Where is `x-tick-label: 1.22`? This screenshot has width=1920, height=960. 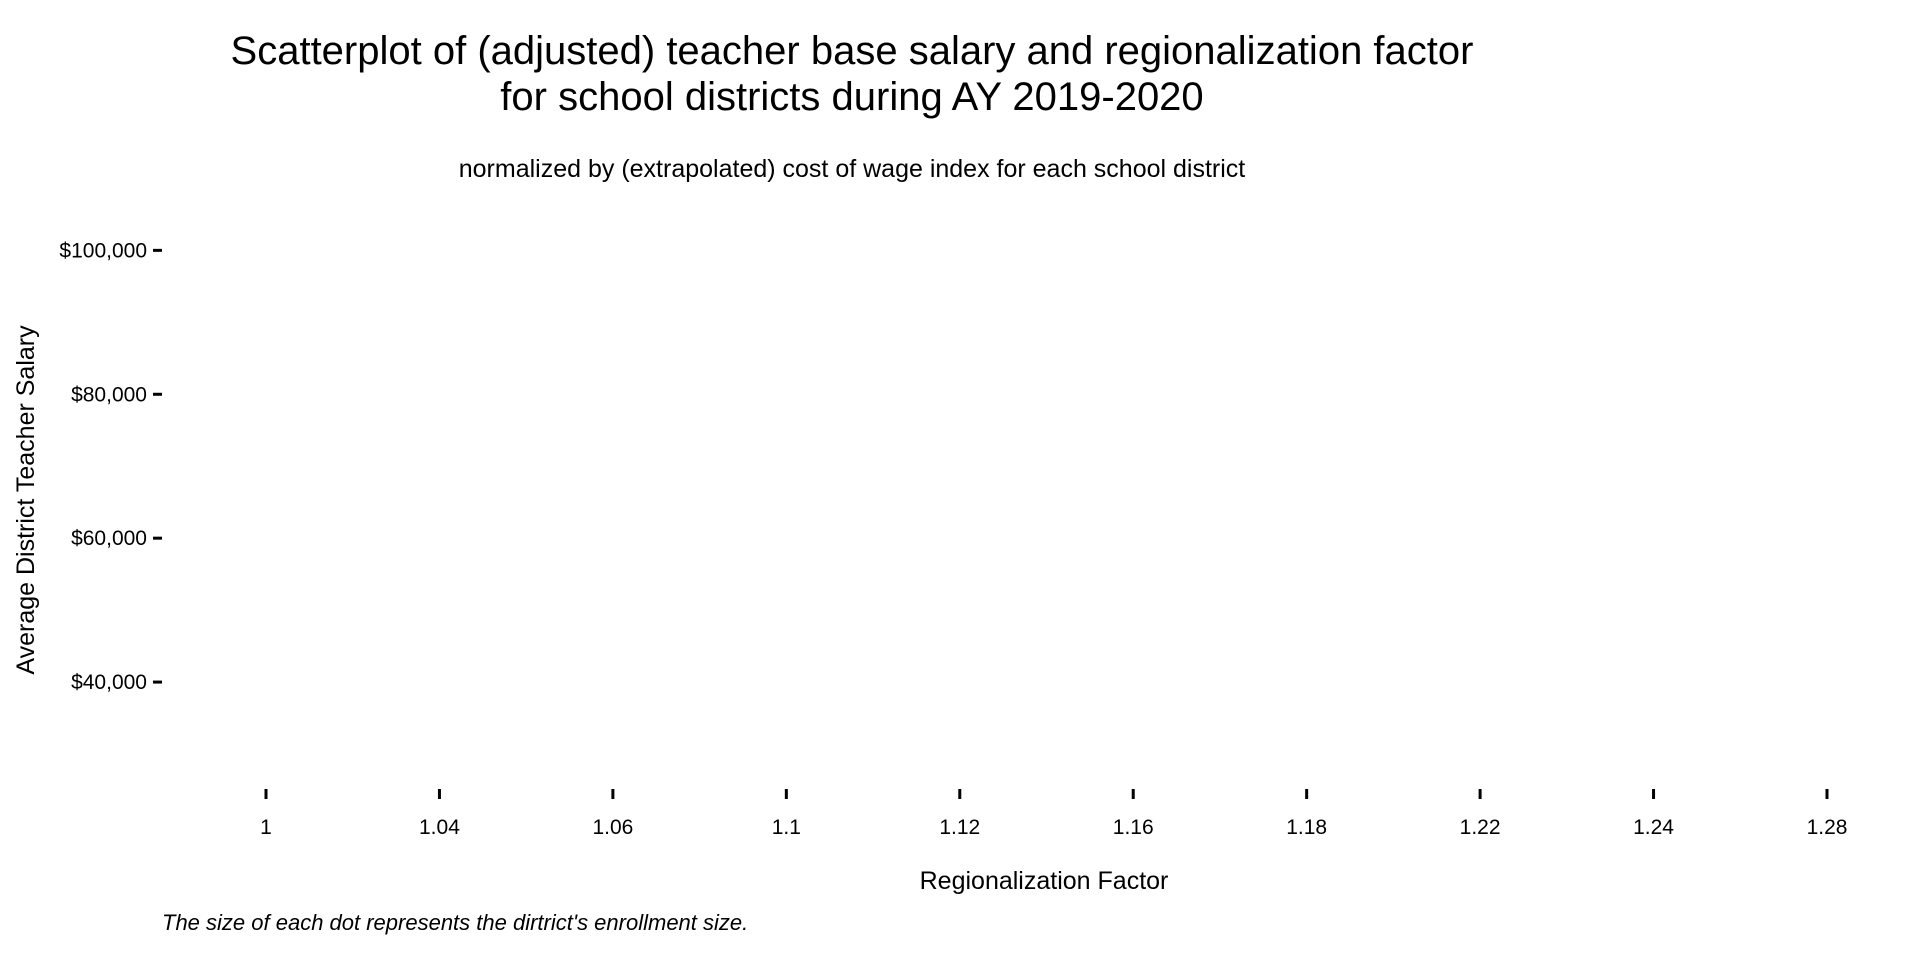
x-tick-label: 1.22 is located at coordinates (1480, 827).